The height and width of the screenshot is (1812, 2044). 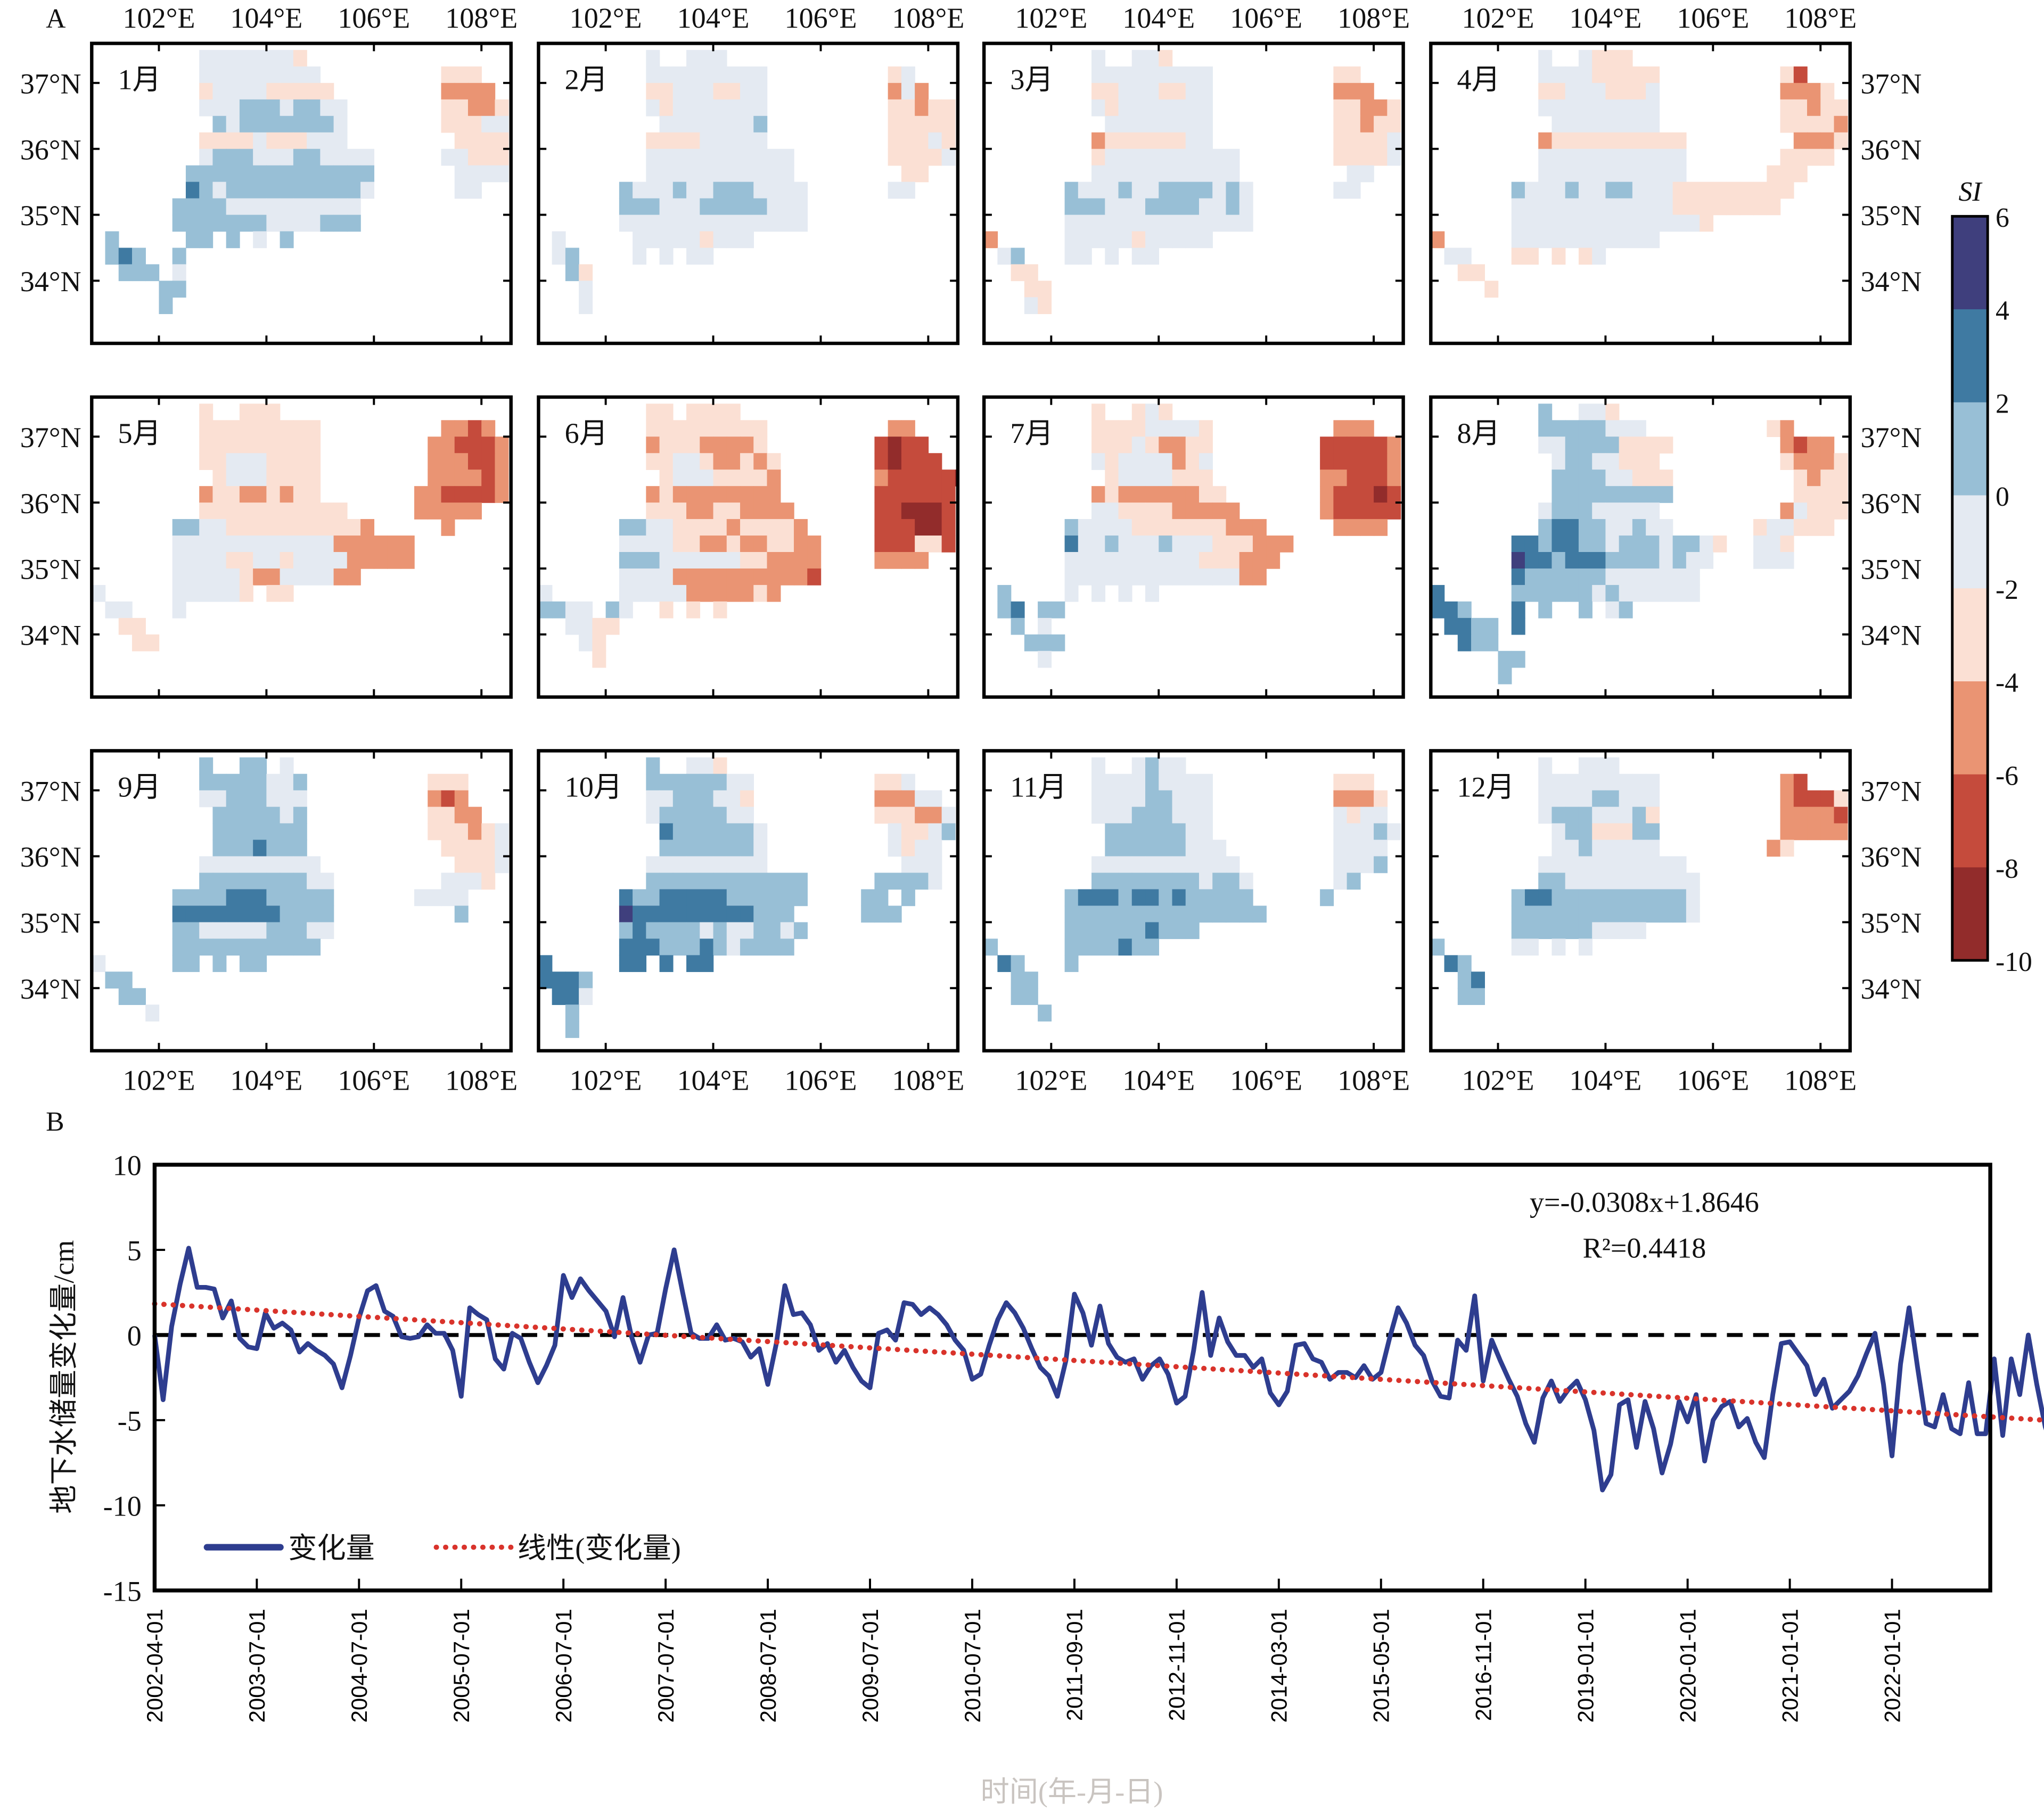 What do you see at coordinates (2002, 218) in the screenshot?
I see `colorbar-tick-label: 6` at bounding box center [2002, 218].